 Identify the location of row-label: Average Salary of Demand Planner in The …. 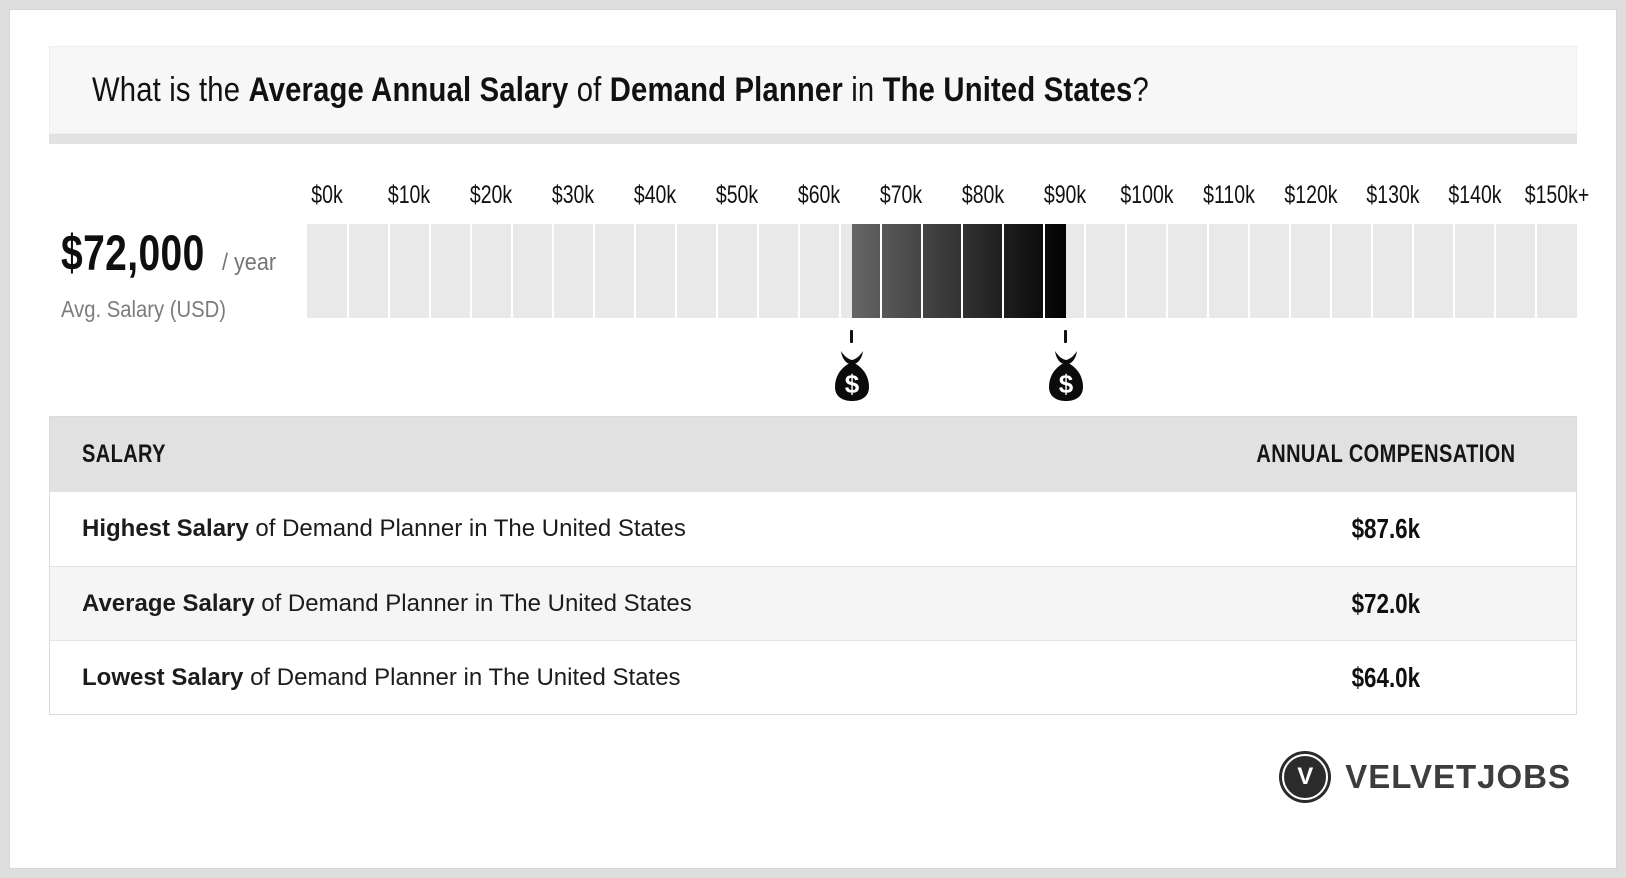
(387, 603).